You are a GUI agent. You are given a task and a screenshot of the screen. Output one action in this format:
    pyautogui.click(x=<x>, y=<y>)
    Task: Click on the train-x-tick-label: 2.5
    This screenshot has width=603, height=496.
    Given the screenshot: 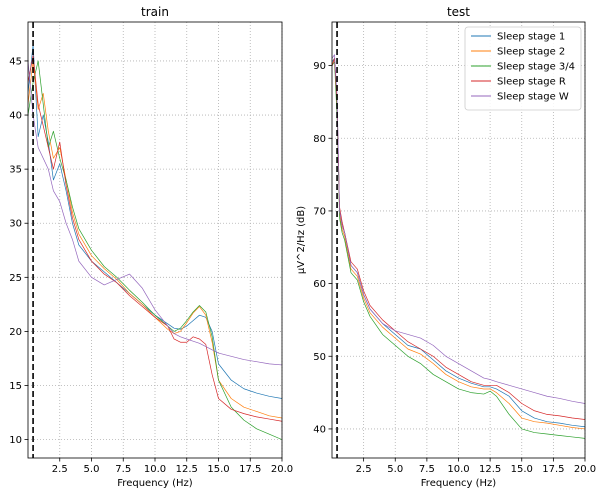 What is the action you would take?
    pyautogui.click(x=60, y=469)
    